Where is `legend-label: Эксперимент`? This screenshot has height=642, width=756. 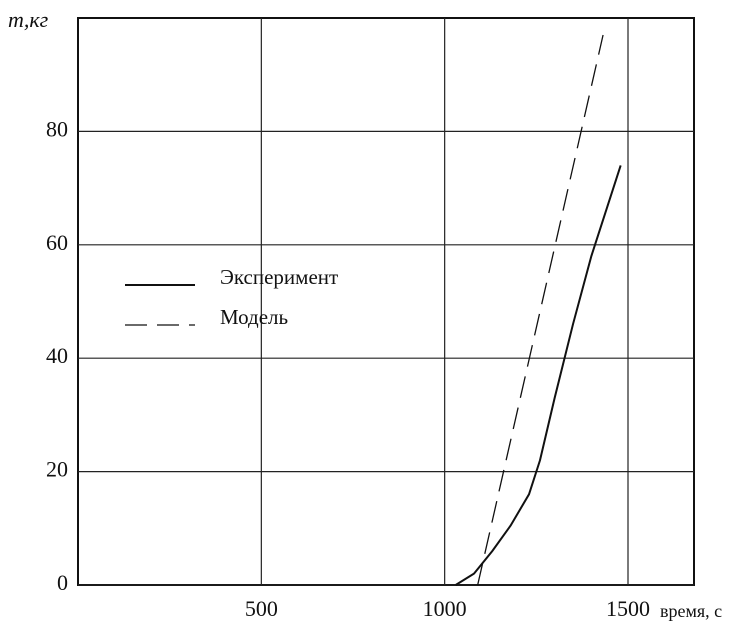 legend-label: Эксперимент is located at coordinates (279, 277).